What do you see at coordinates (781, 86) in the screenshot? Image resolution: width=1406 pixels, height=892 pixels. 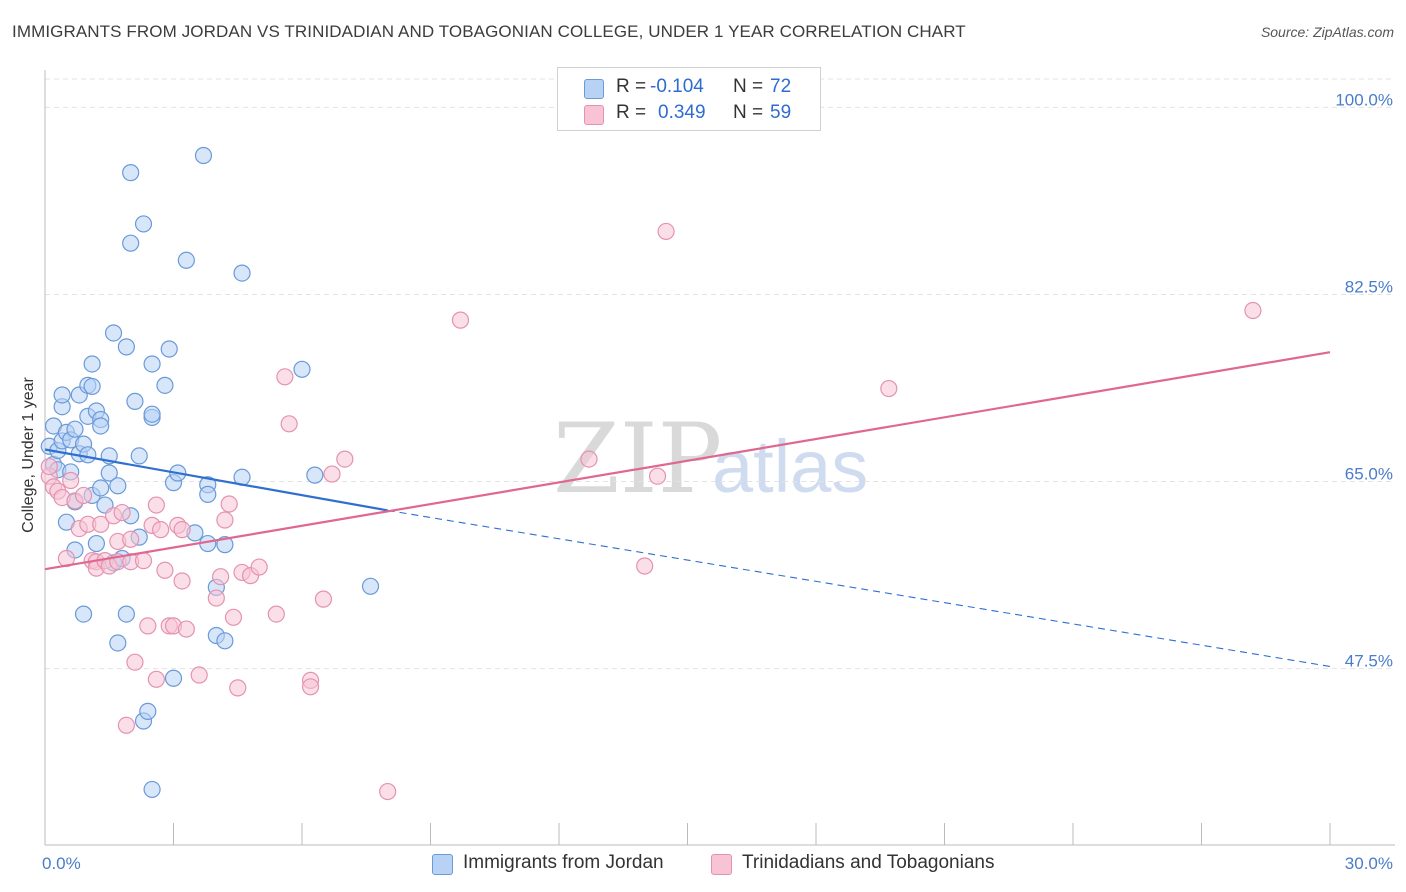 I see `legend-n-value-jordan: 72` at bounding box center [781, 86].